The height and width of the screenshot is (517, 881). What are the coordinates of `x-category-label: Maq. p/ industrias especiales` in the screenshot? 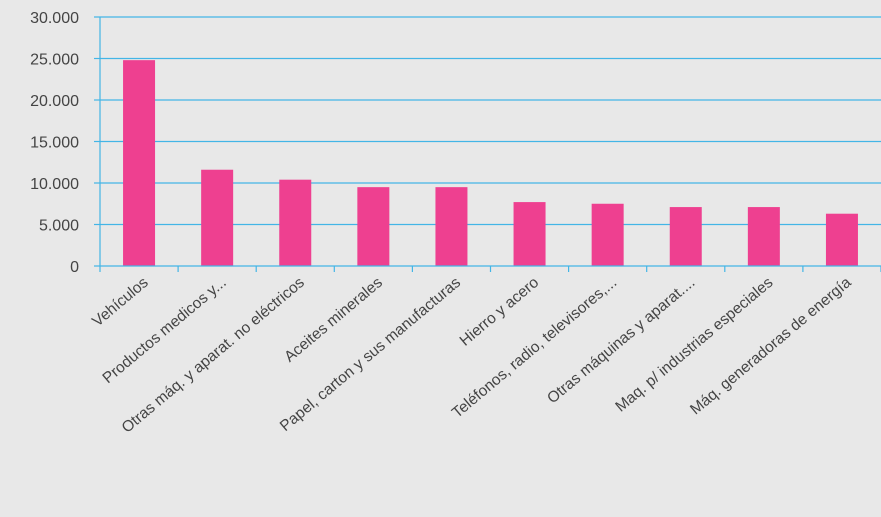 It's located at (694, 345).